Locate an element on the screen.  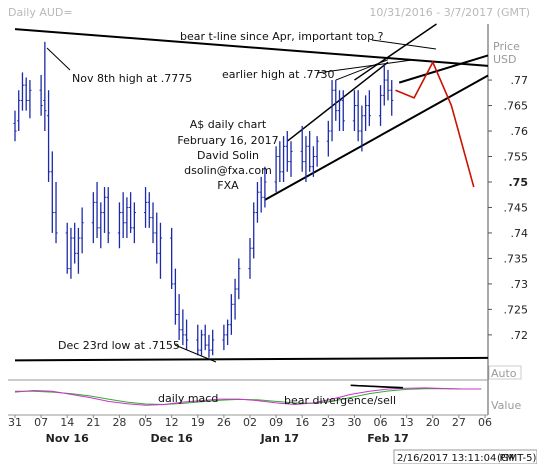
x-tick-label: 06 is located at coordinates (381, 422).